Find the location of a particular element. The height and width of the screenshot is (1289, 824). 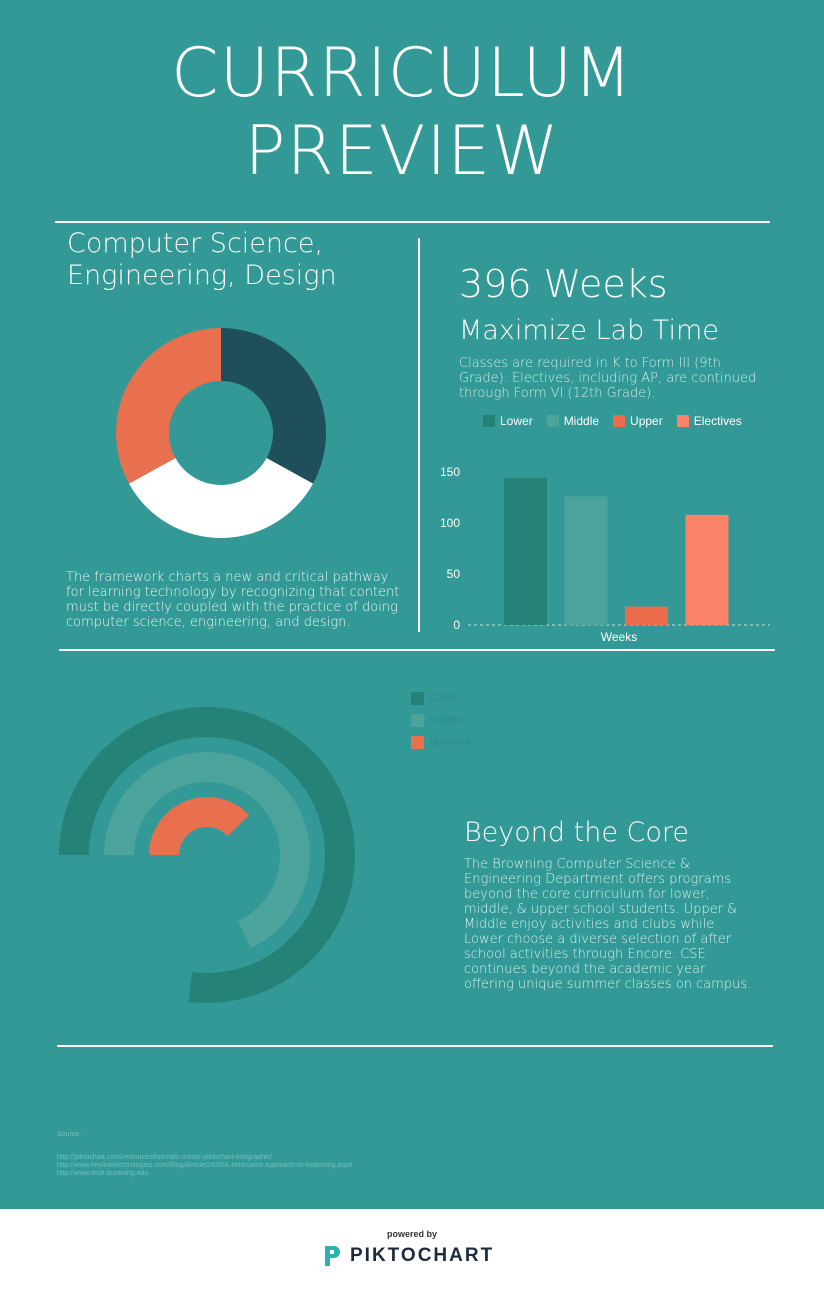

radial-legend-encore: Encore is located at coordinates (441, 720).